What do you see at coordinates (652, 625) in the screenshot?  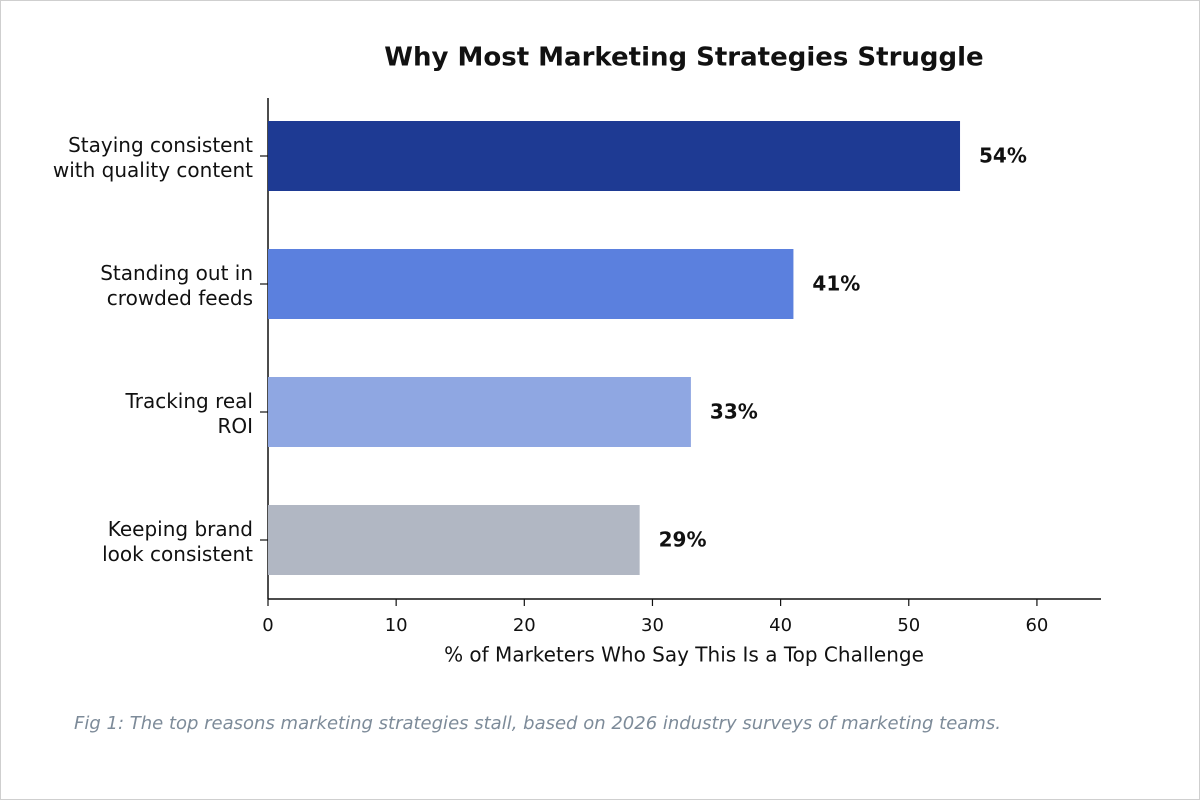 I see `x-tick-label: 30` at bounding box center [652, 625].